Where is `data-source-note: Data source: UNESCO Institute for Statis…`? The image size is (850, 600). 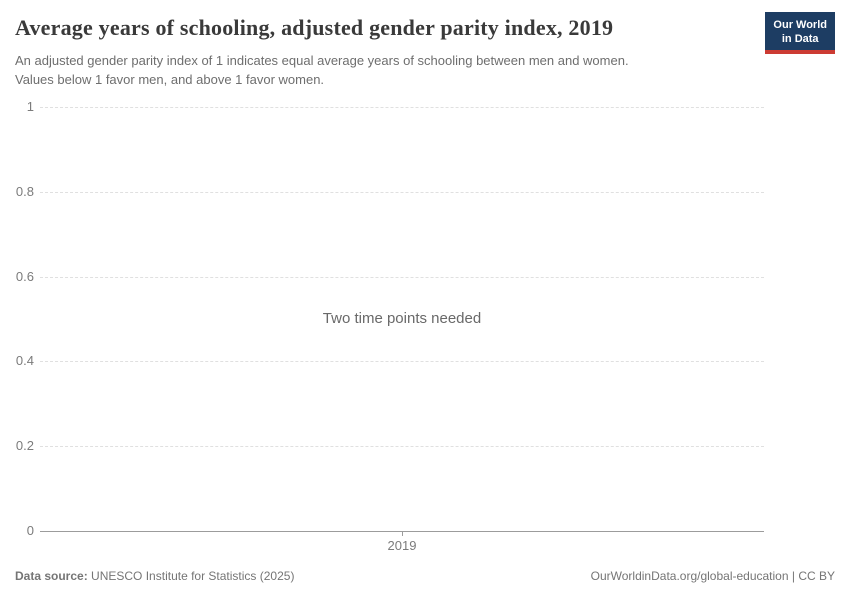 data-source-note: Data source: UNESCO Institute for Statis… is located at coordinates (154, 576).